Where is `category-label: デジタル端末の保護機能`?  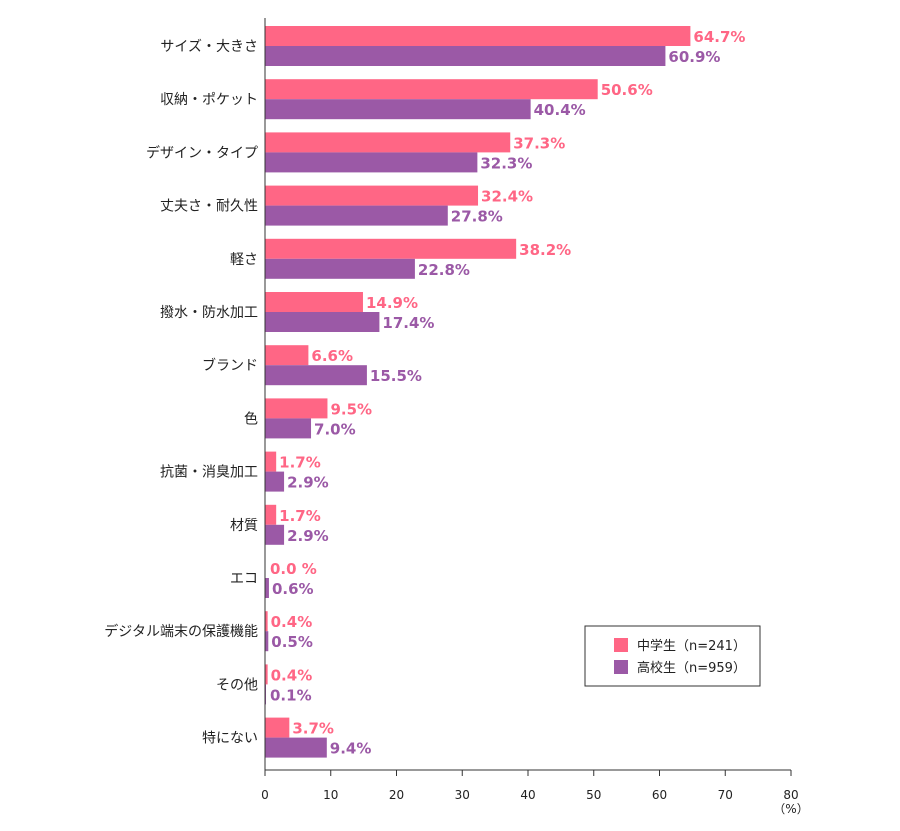 category-label: デジタル端末の保護機能 is located at coordinates (181, 631).